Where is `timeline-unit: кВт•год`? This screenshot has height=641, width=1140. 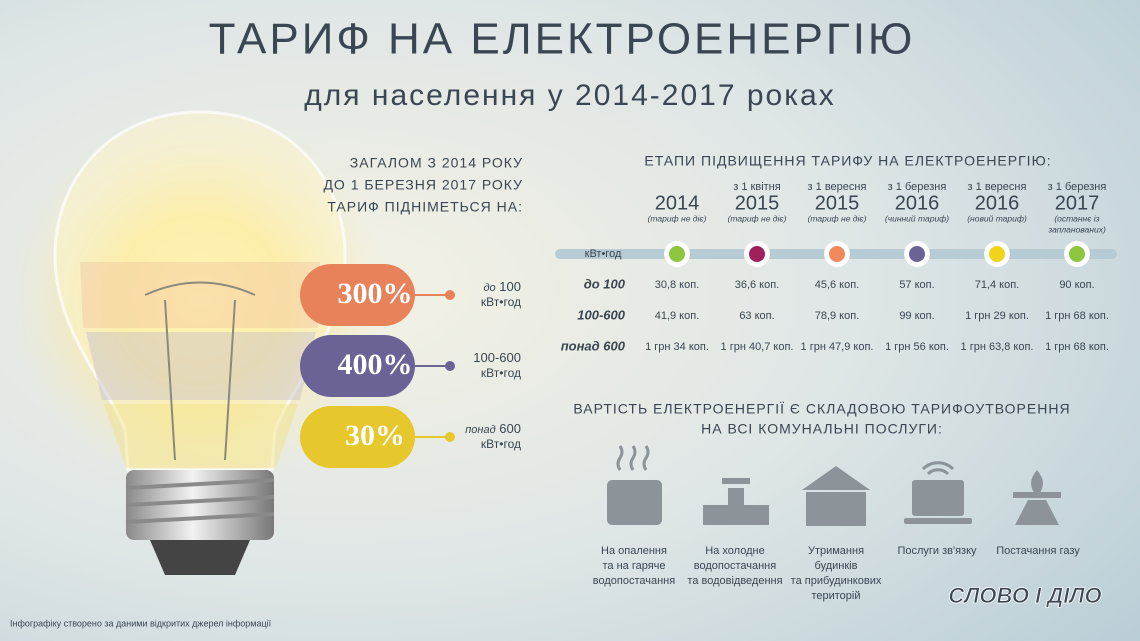 timeline-unit: кВт•год is located at coordinates (603, 254).